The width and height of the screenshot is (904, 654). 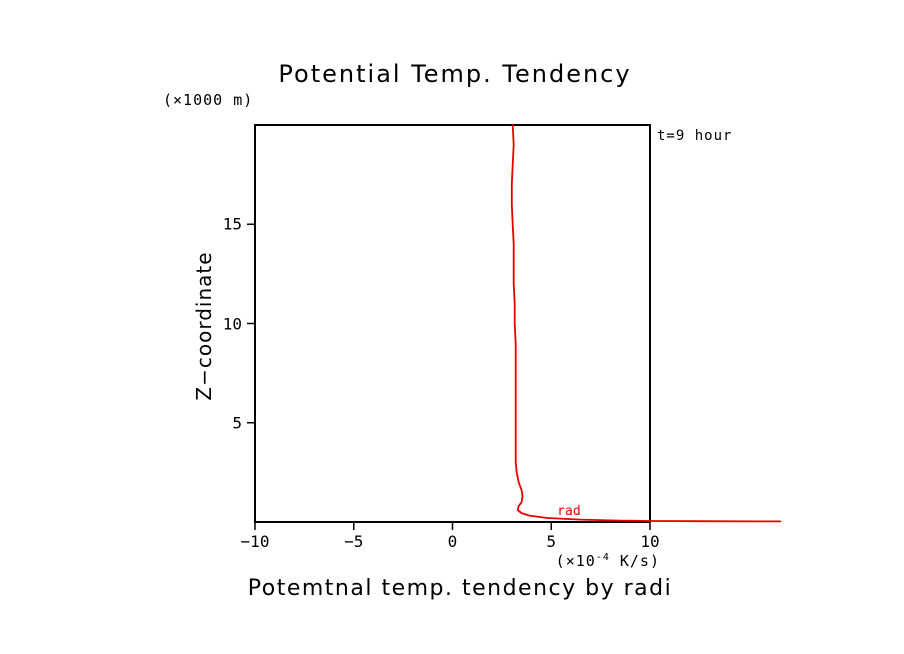 What do you see at coordinates (569, 512) in the screenshot?
I see `series-label-rad: rad` at bounding box center [569, 512].